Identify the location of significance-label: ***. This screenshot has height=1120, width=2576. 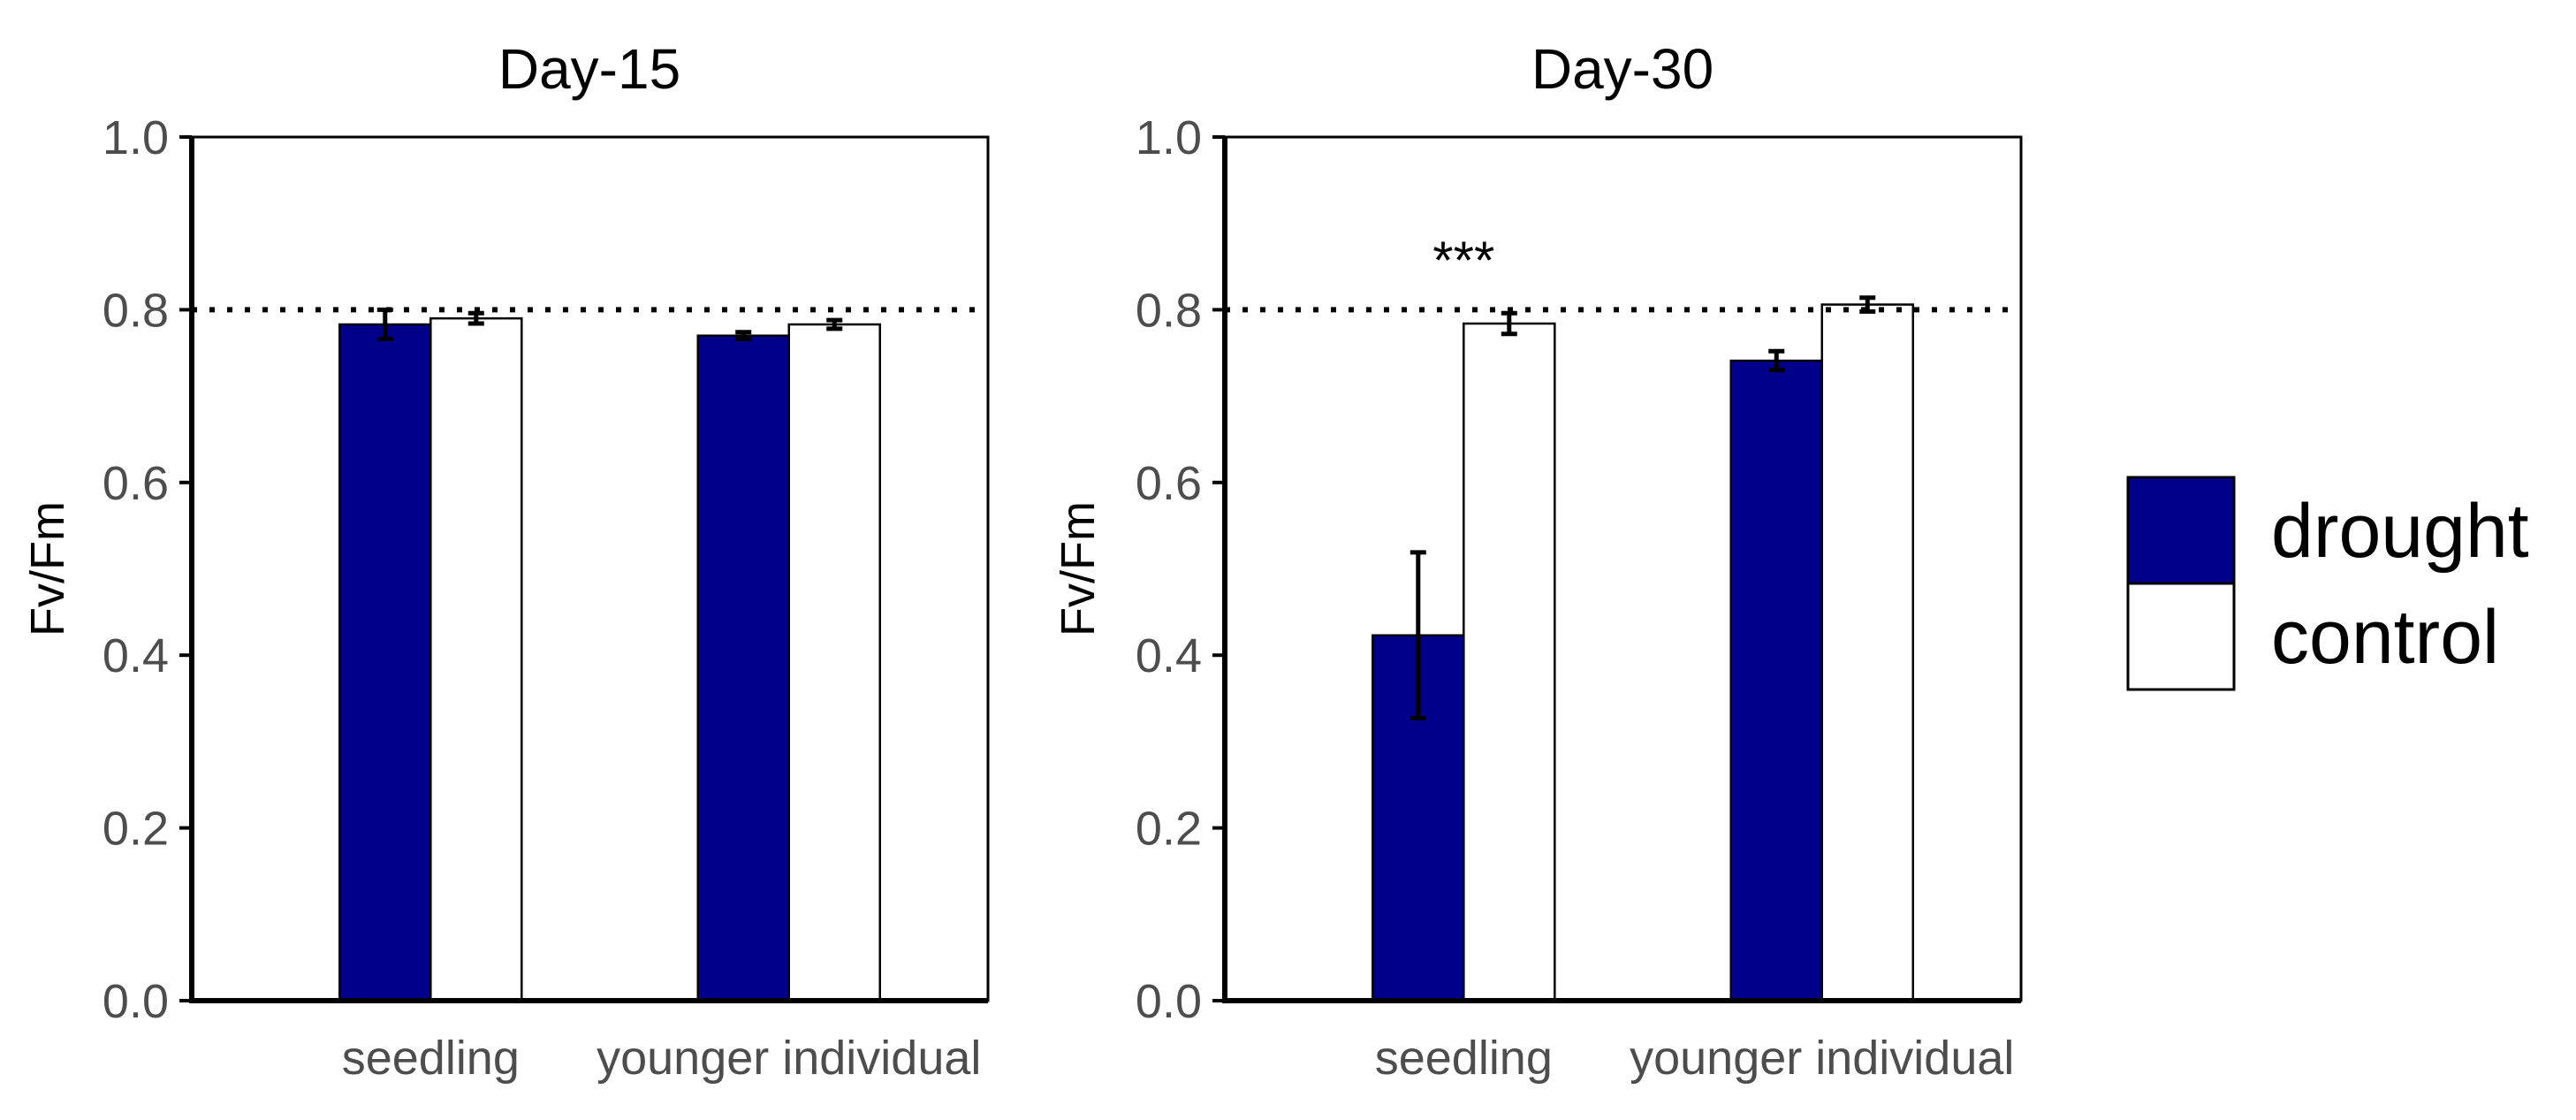
(1463, 260).